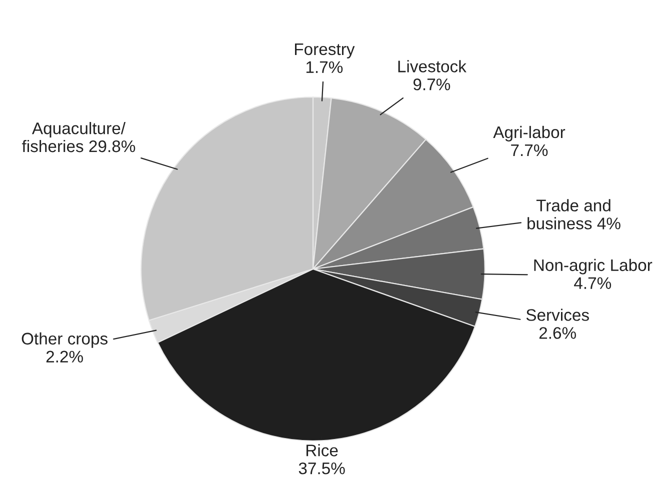 The width and height of the screenshot is (664, 493). What do you see at coordinates (529, 150) in the screenshot?
I see `data-label: 7.7%` at bounding box center [529, 150].